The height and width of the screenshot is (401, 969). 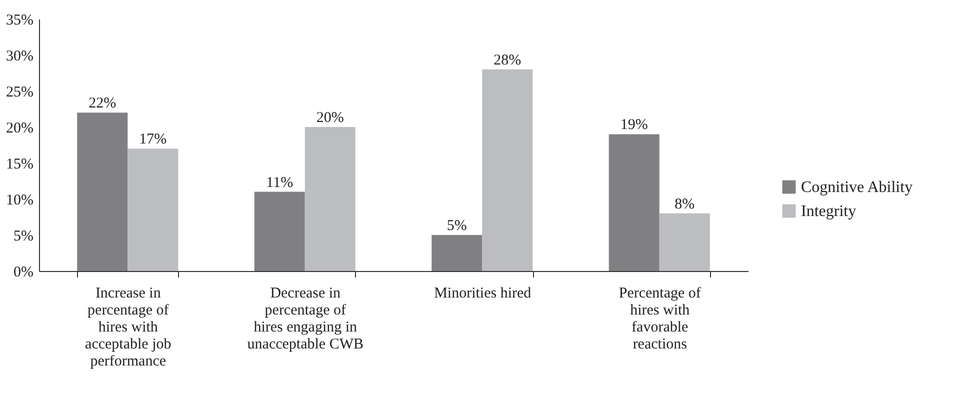 What do you see at coordinates (483, 294) in the screenshot?
I see `x-tick-label: Minorities hired` at bounding box center [483, 294].